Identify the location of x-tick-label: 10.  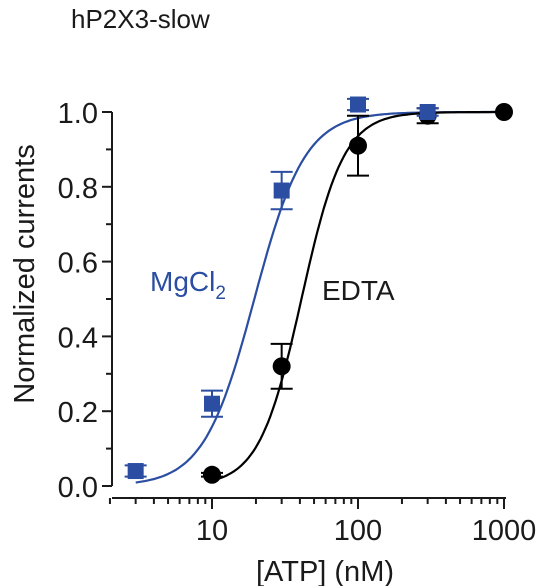
(212, 531).